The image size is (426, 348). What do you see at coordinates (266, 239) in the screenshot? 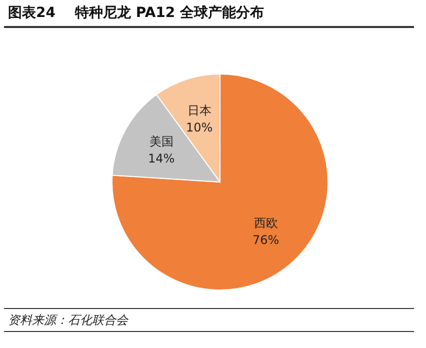
I see `data-label: 76%` at bounding box center [266, 239].